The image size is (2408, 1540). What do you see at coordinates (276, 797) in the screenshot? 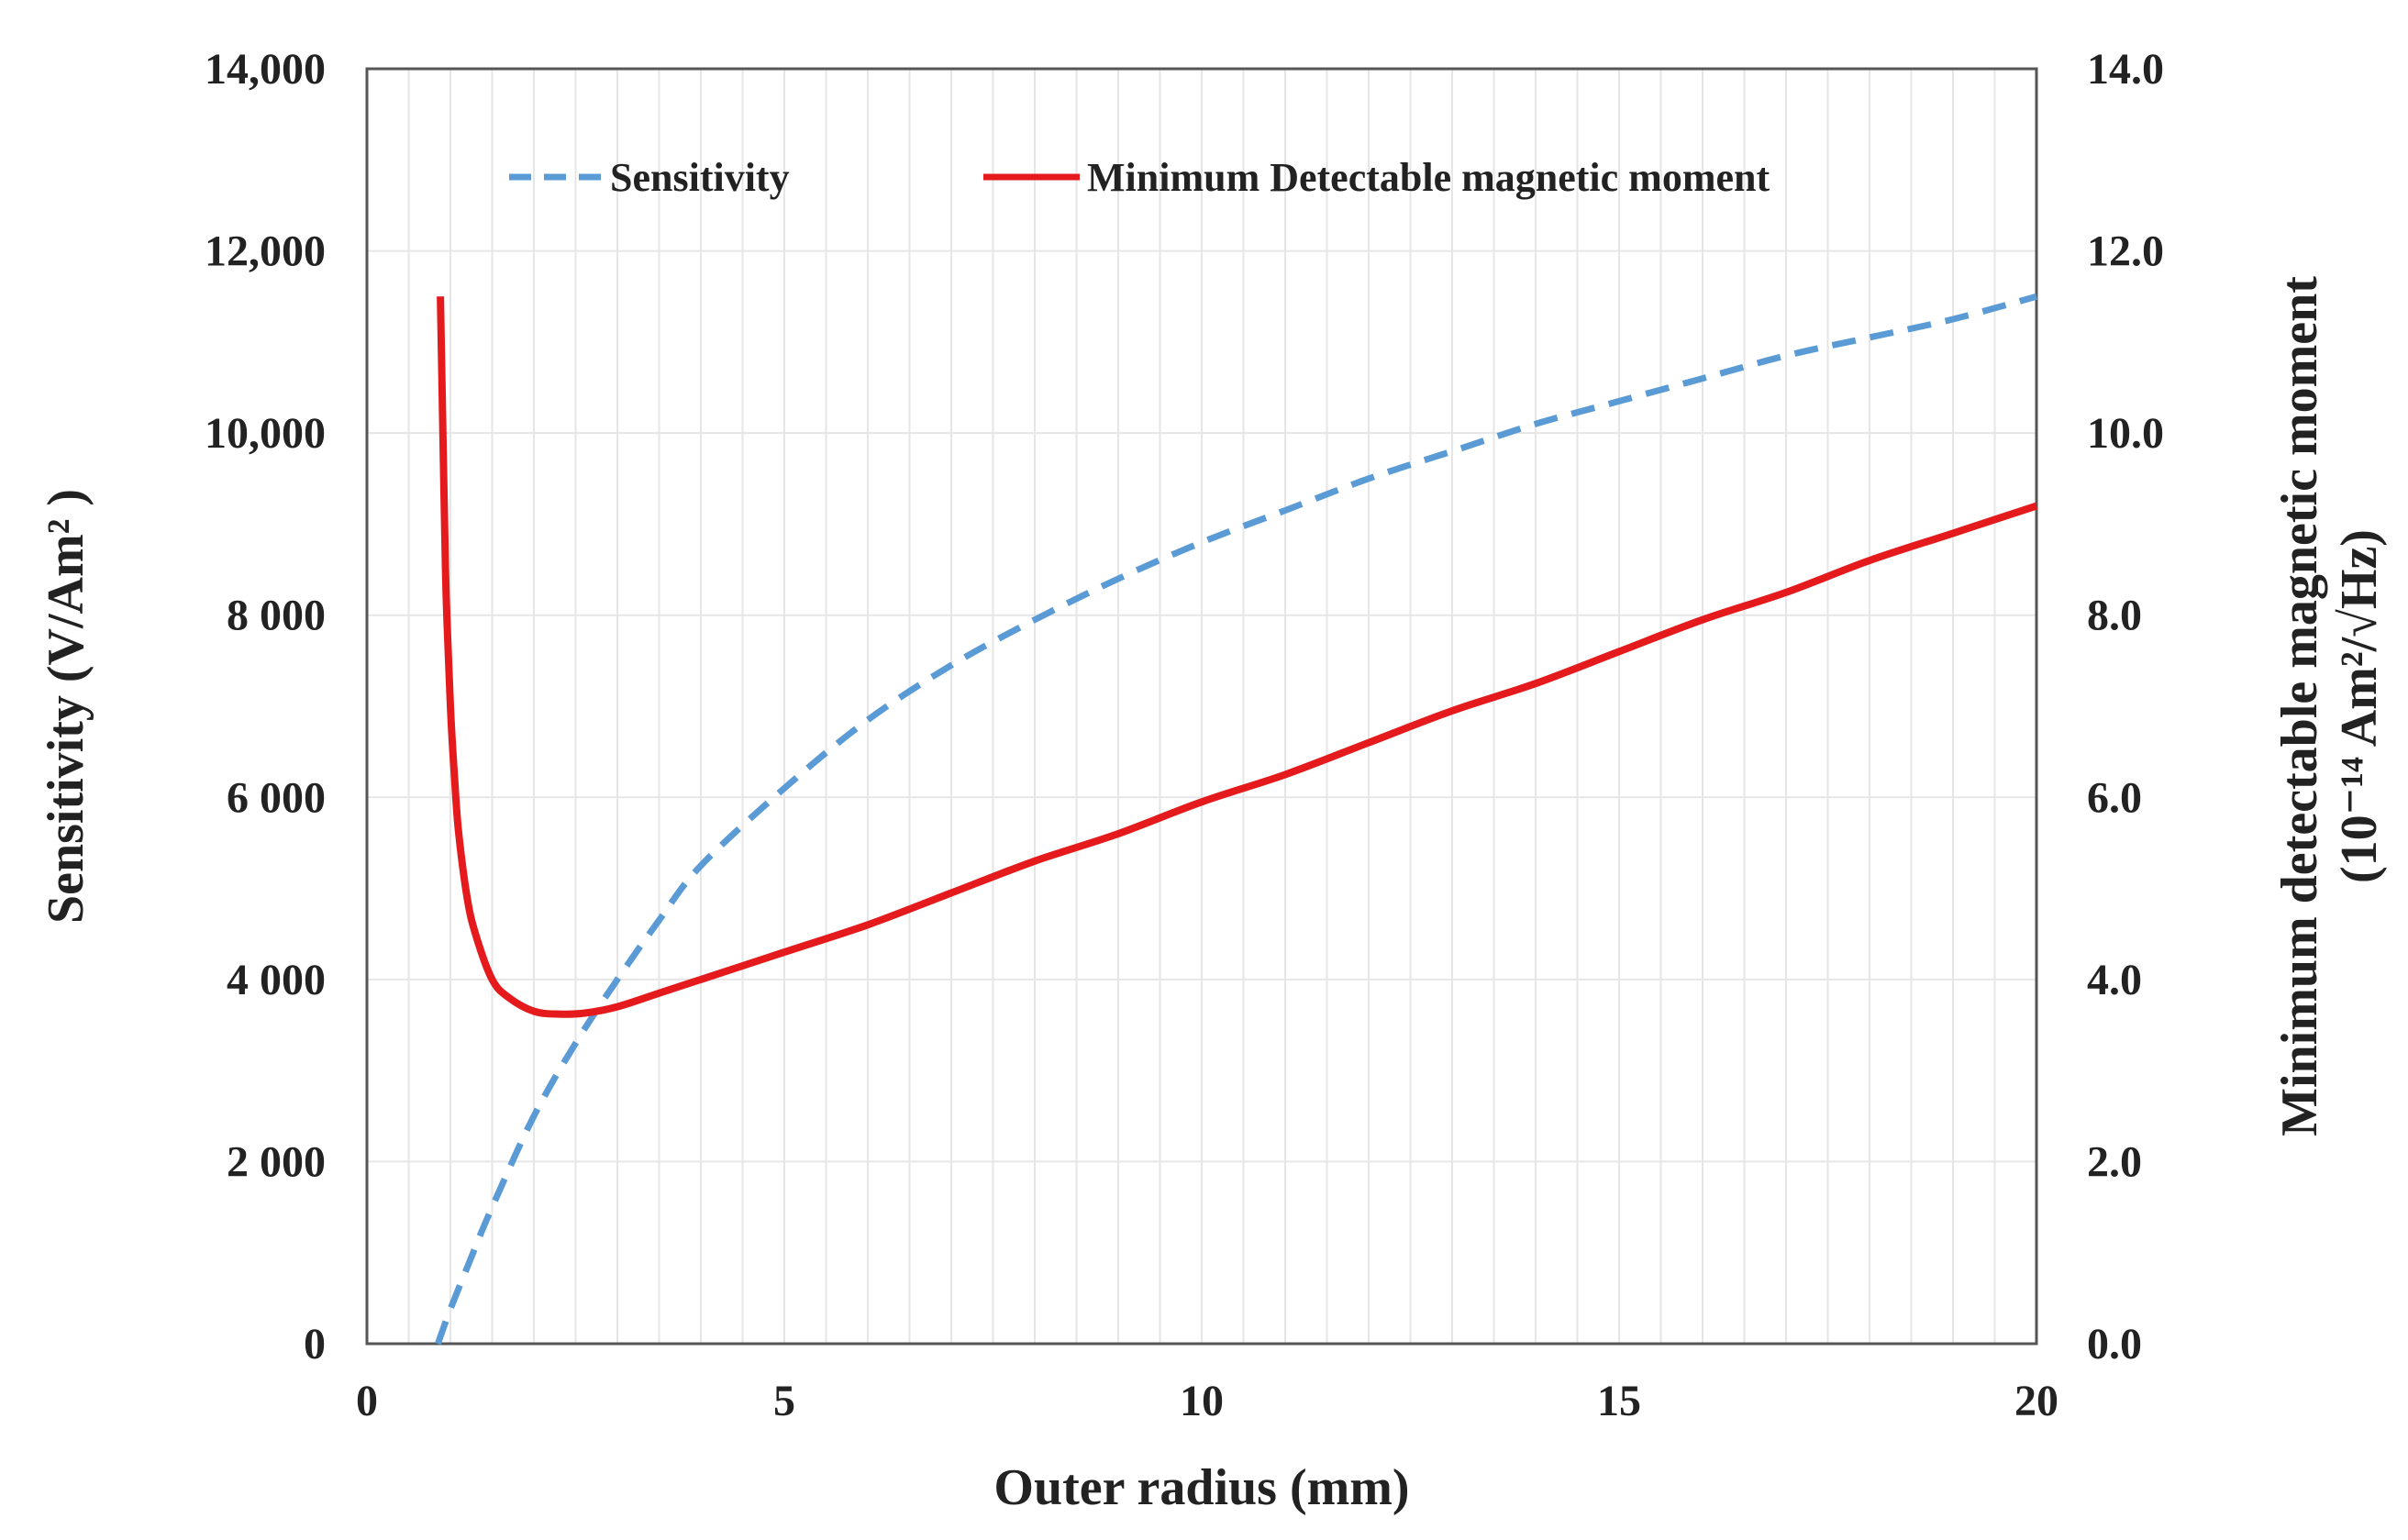
I see `y-left-tick-label: 6 000` at bounding box center [276, 797].